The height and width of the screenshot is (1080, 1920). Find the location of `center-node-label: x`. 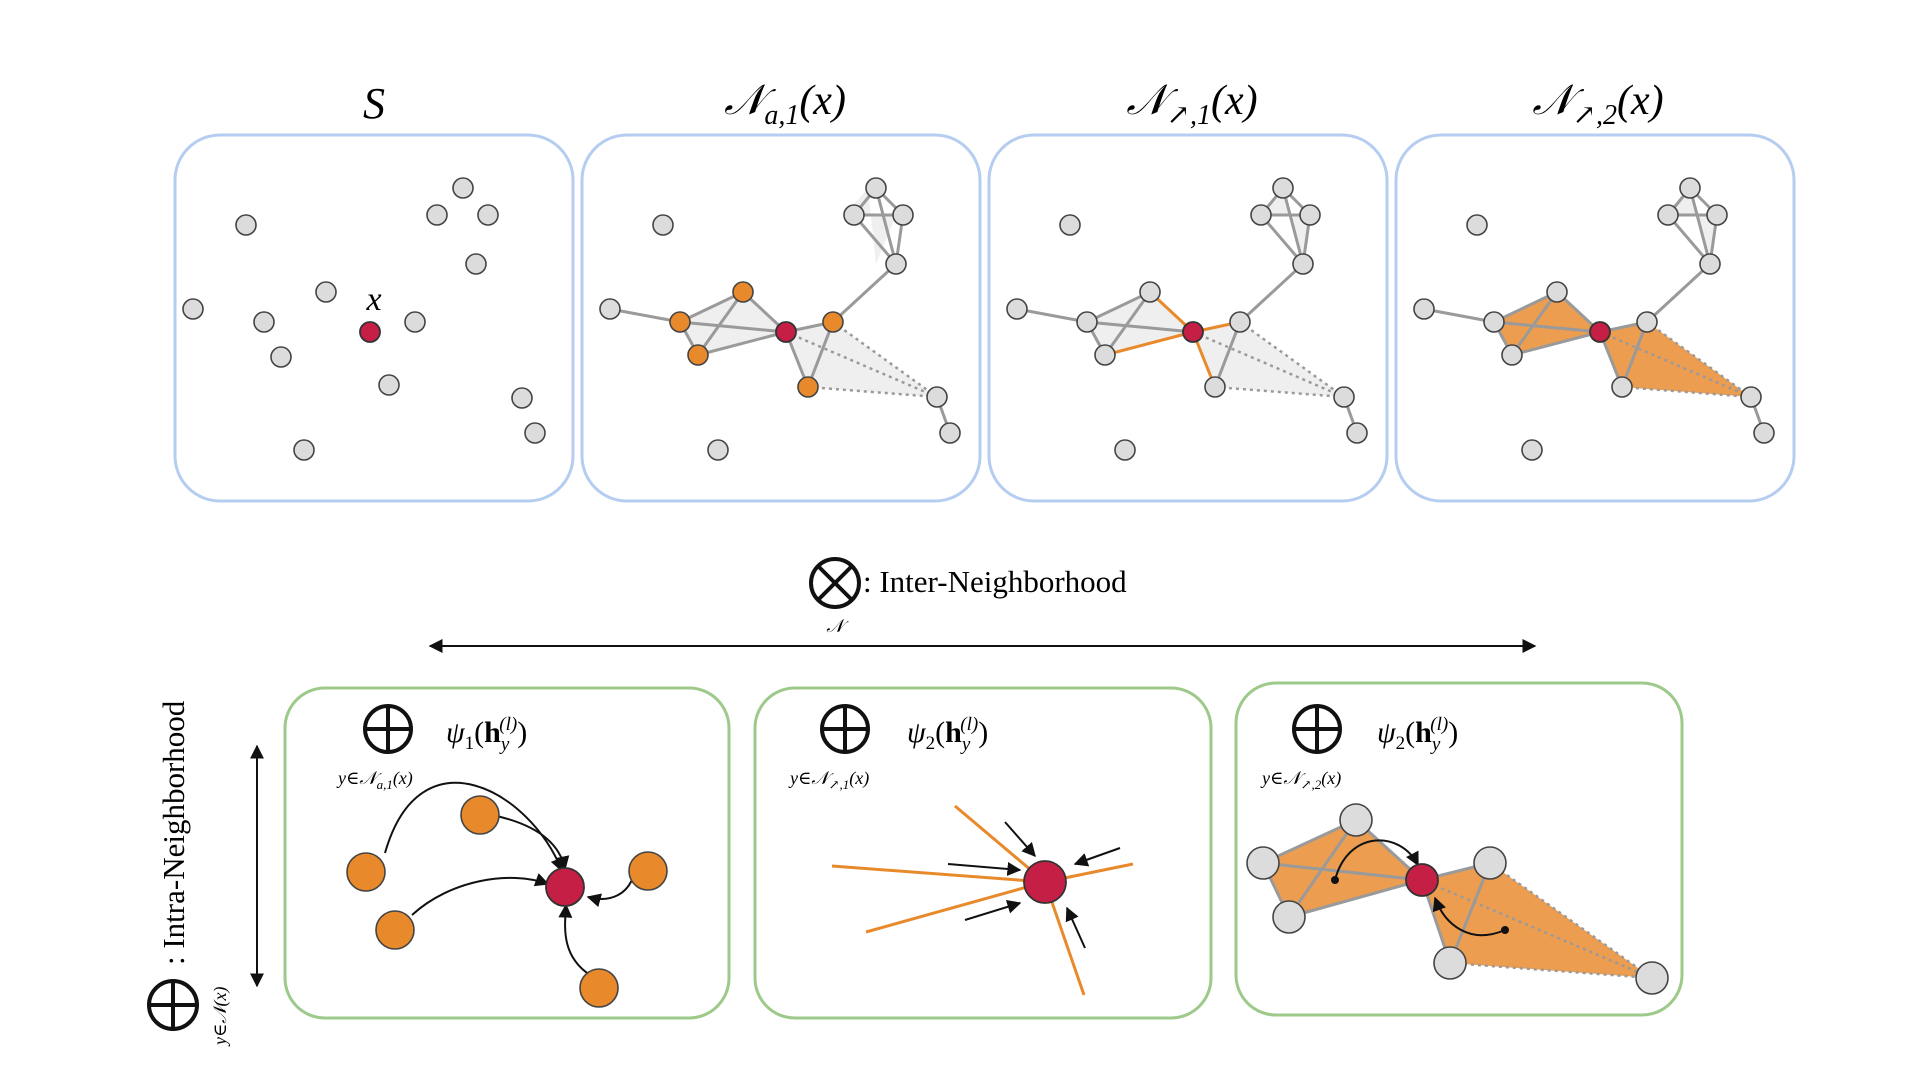

center-node-label: x is located at coordinates (373, 299).